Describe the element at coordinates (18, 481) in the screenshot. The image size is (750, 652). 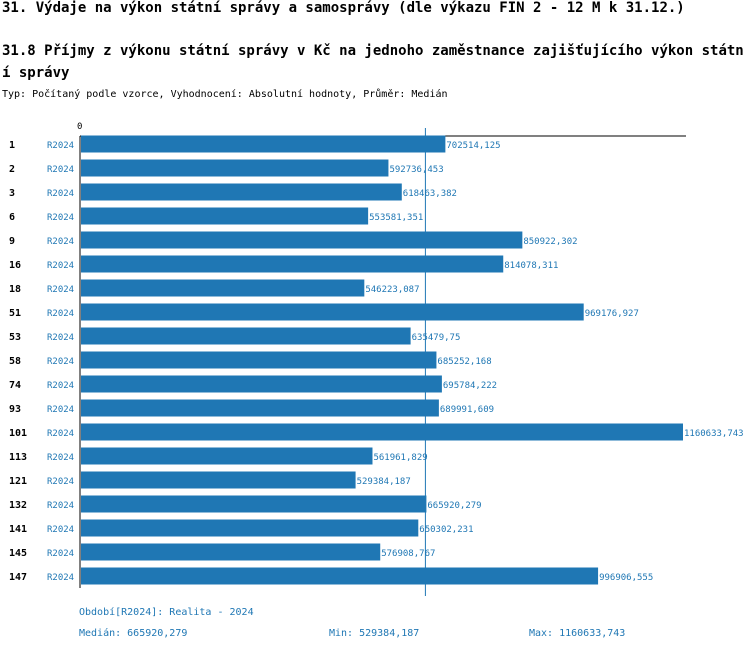
I see `category-label: 121` at that location.